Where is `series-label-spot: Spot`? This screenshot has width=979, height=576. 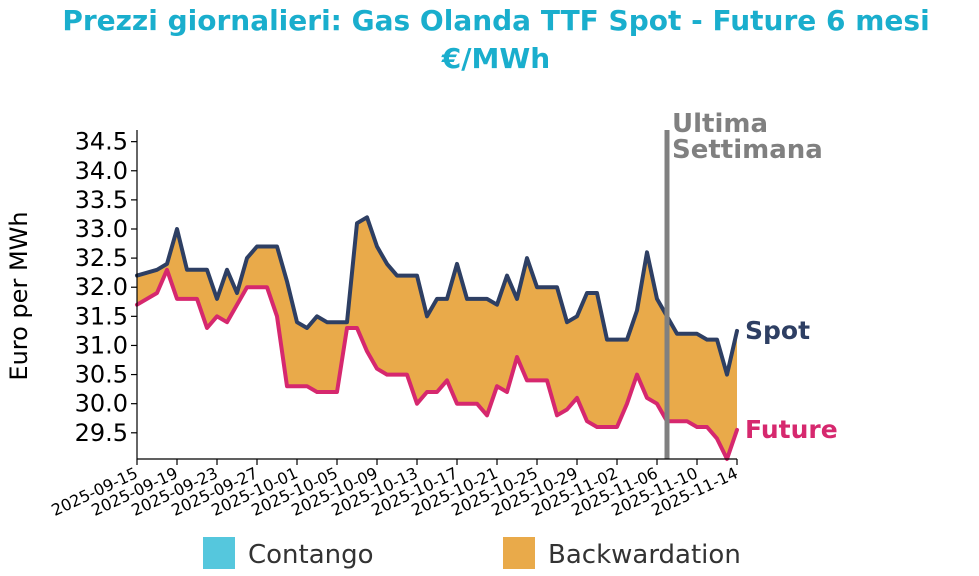
series-label-spot: Spot is located at coordinates (777, 330).